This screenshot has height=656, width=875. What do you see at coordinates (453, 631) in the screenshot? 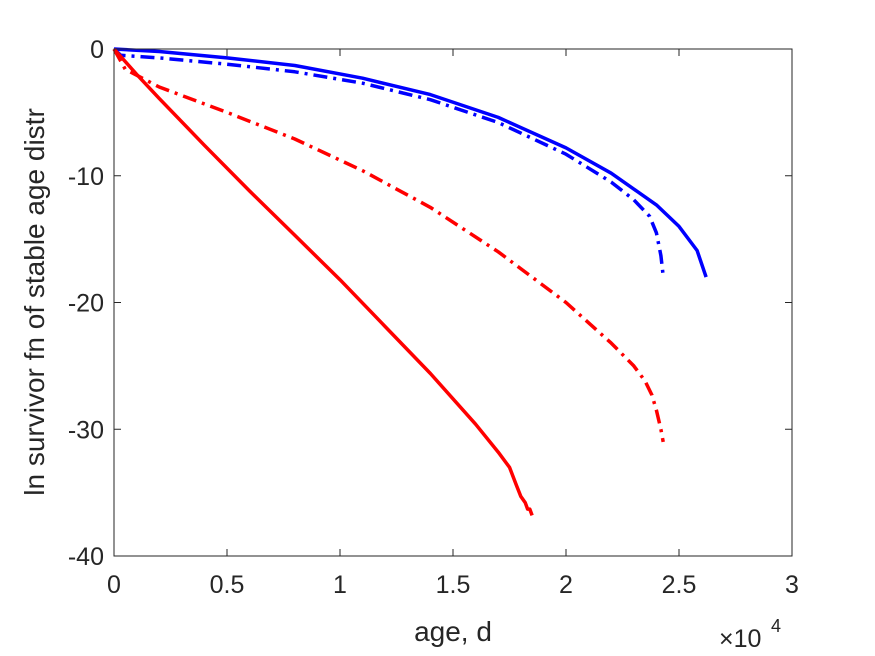
I see `x-axis-label: age, d` at bounding box center [453, 631].